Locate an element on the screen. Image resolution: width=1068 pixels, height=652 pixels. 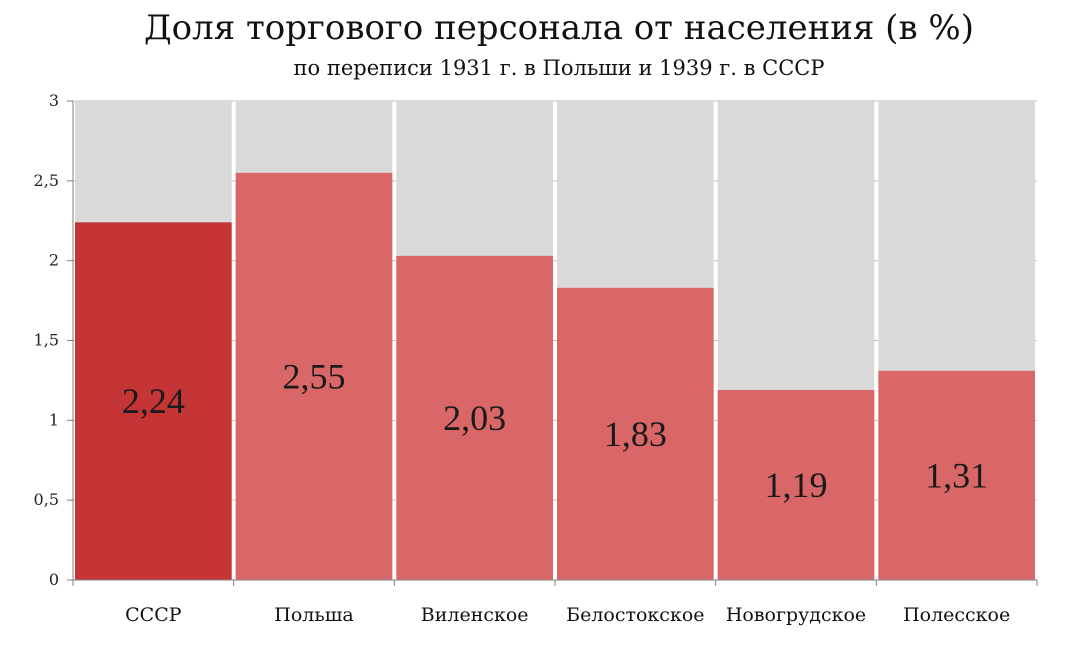
x-tick-label: Новогрудское is located at coordinates (796, 615).